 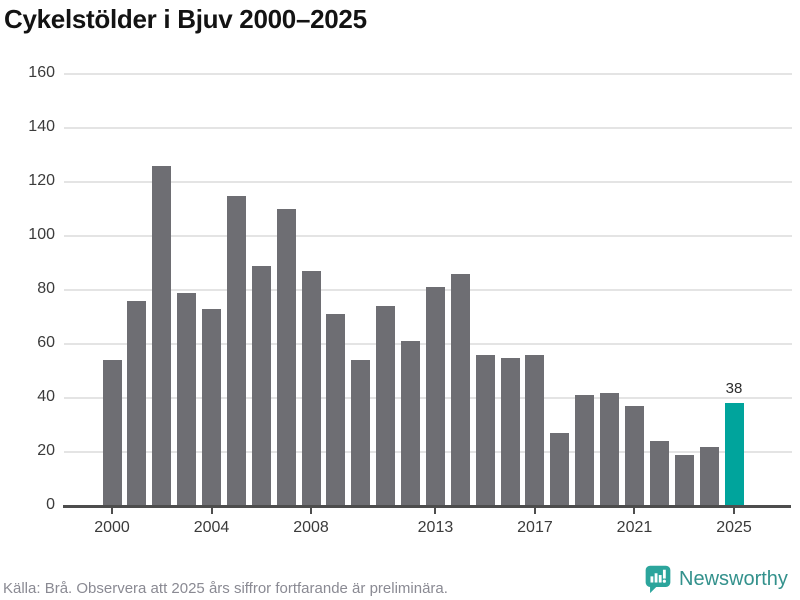 What do you see at coordinates (311, 388) in the screenshot?
I see `bar-2008` at bounding box center [311, 388].